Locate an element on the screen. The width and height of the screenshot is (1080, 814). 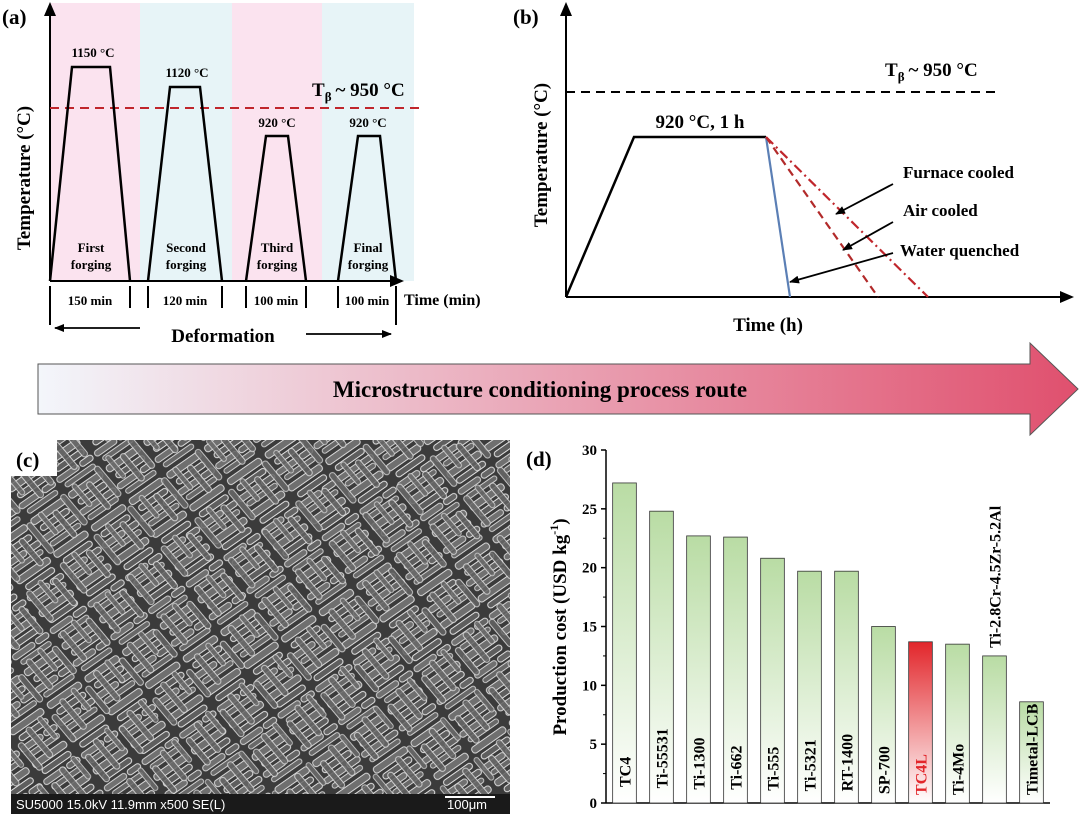
step-1-name: First forging is located at coordinates (91, 256).